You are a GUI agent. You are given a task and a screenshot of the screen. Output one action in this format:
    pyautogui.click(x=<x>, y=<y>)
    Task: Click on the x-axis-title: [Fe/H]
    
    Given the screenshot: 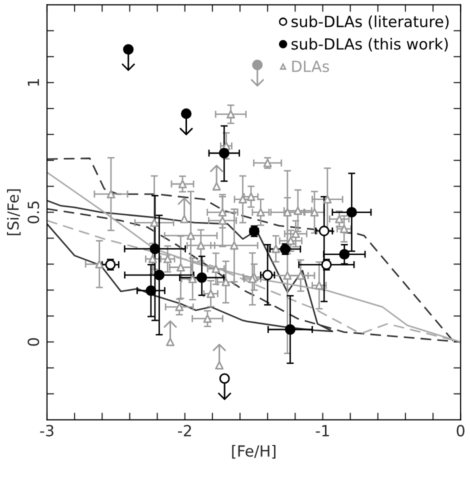 What is the action you would take?
    pyautogui.click(x=254, y=451)
    